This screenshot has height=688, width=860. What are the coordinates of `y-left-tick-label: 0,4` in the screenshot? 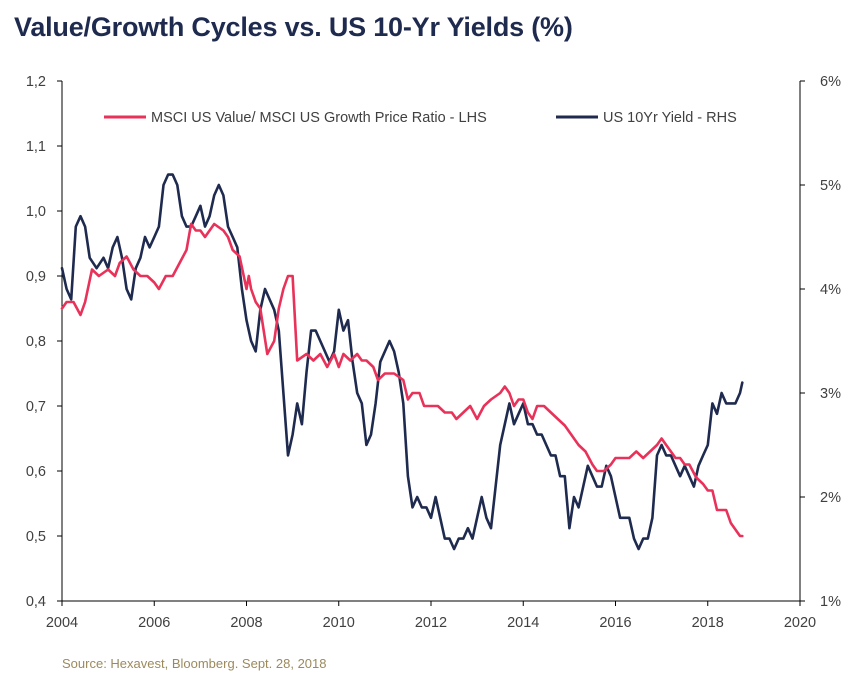 It's located at (36, 602).